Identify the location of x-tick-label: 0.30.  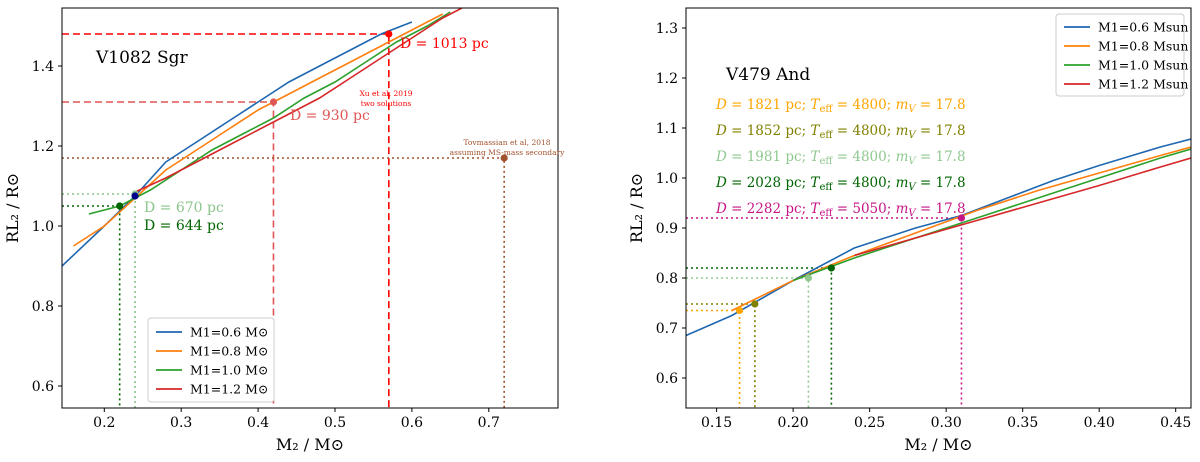
(946, 423).